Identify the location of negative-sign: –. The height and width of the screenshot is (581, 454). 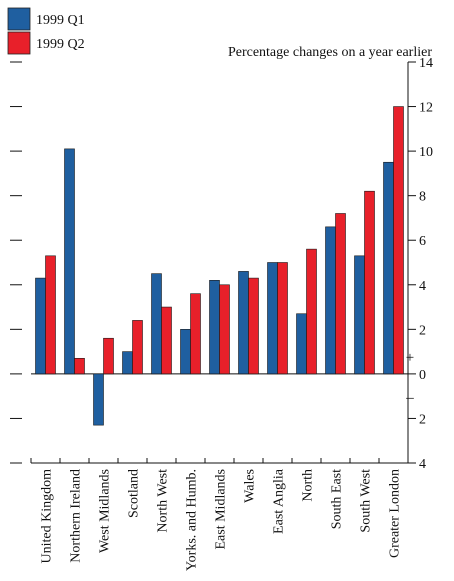
(409, 398).